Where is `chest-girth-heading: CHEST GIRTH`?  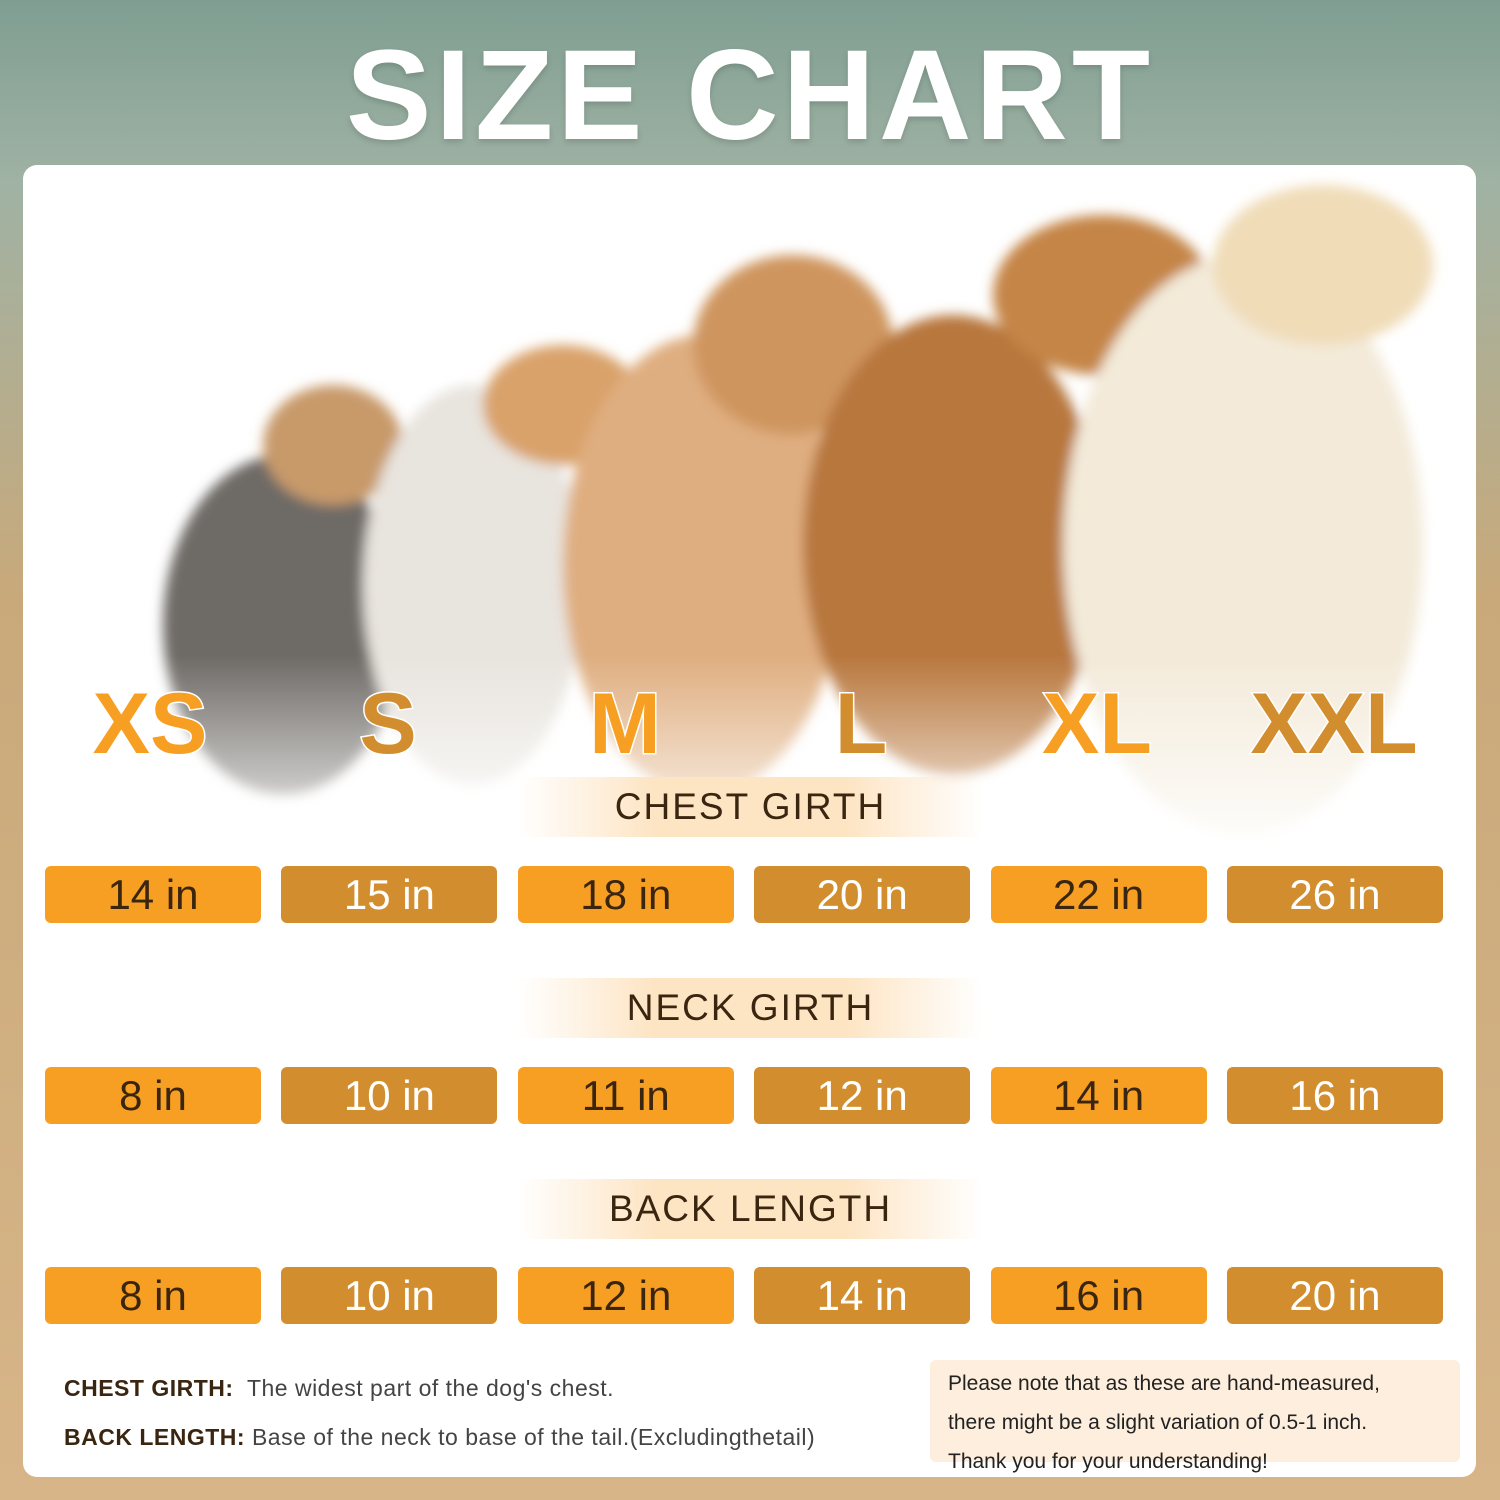 chest-girth-heading: CHEST GIRTH is located at coordinates (750, 807).